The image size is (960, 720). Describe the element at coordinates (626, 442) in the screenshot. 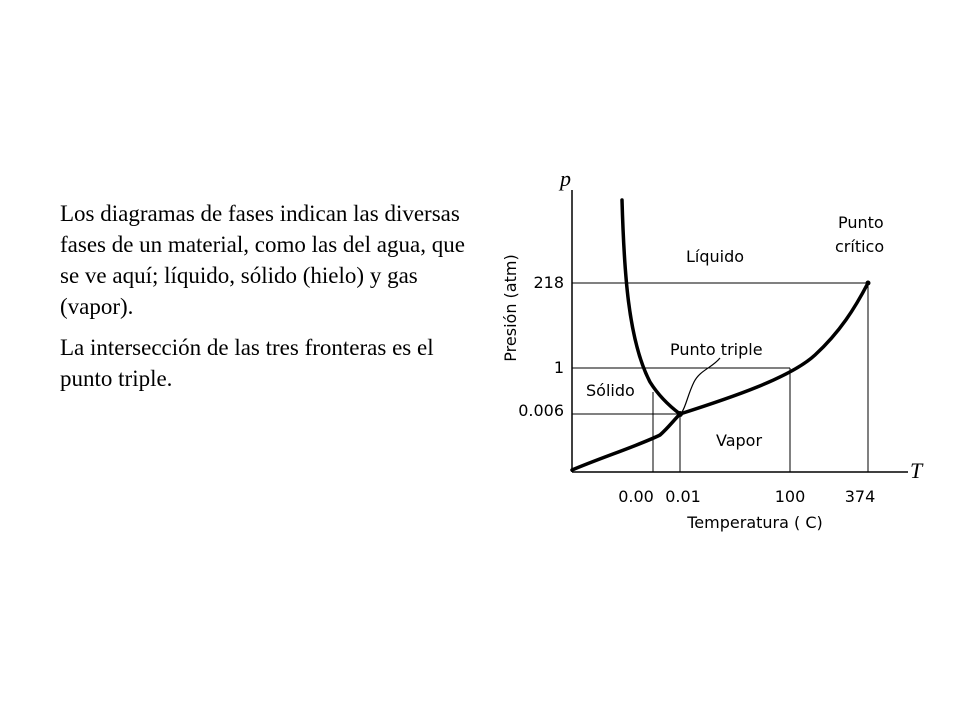

I see `solid-vapor-boundary` at that location.